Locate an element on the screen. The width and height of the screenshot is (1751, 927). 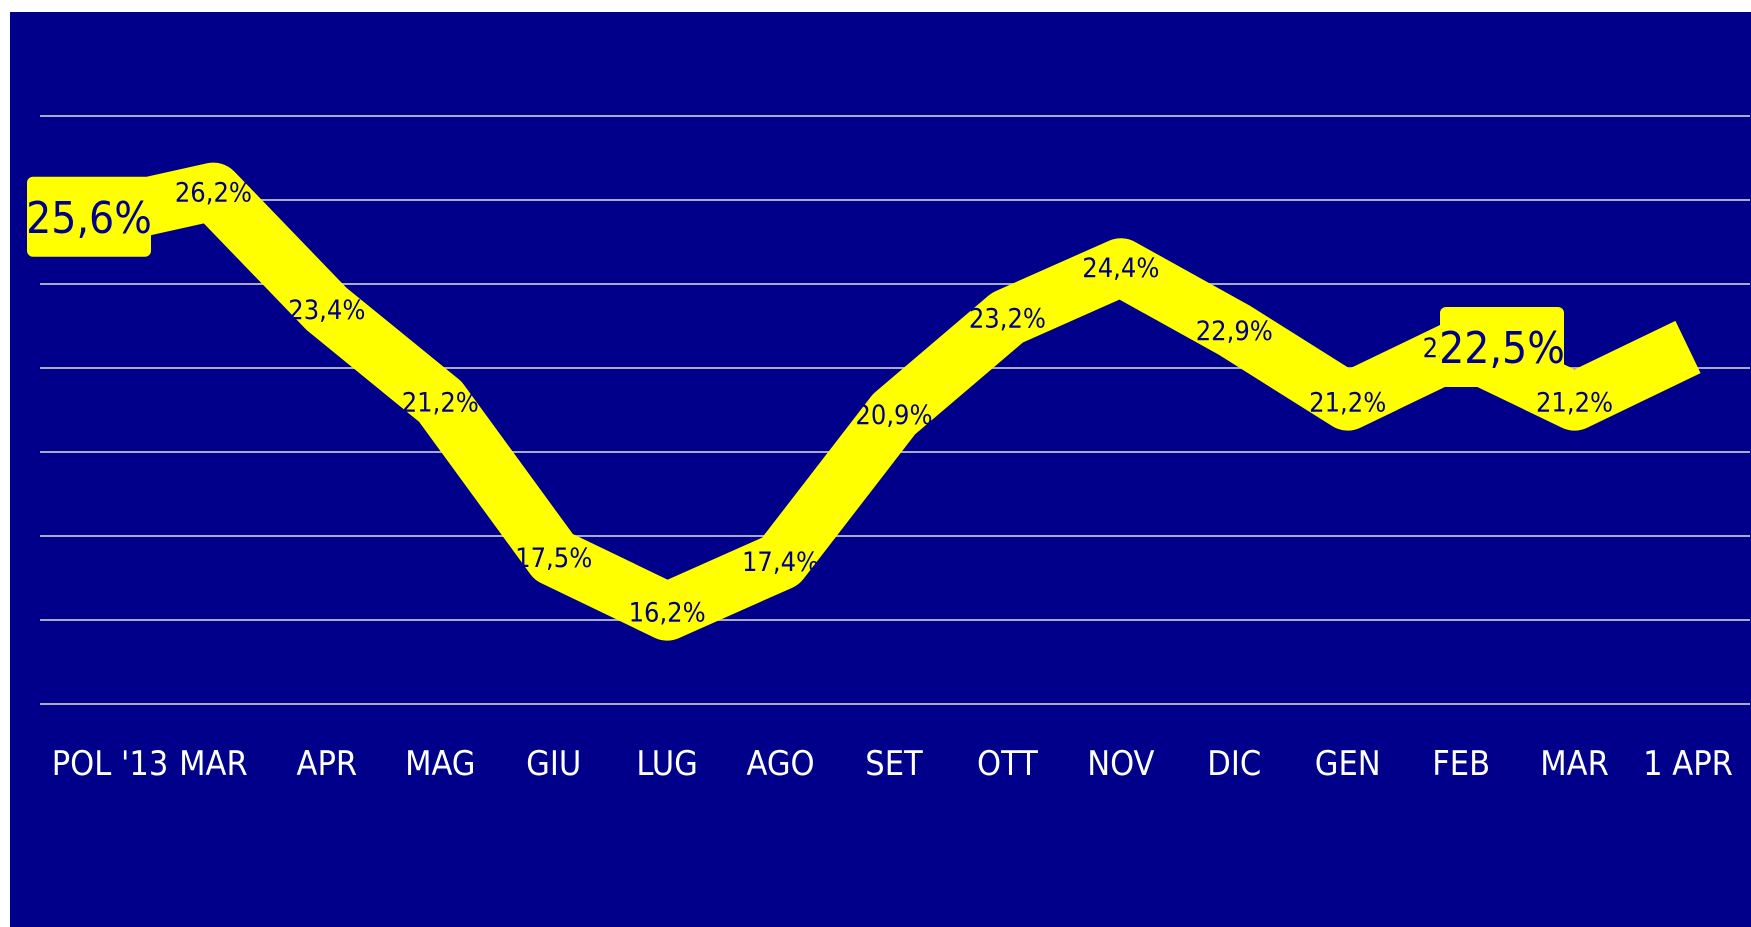
x-tick-label: SET is located at coordinates (894, 764).